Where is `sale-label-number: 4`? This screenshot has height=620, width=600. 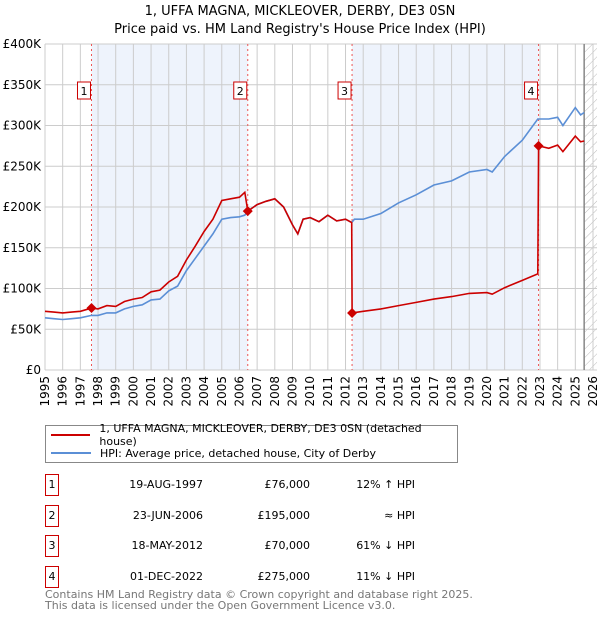 sale-label-number: 4 is located at coordinates (531, 91).